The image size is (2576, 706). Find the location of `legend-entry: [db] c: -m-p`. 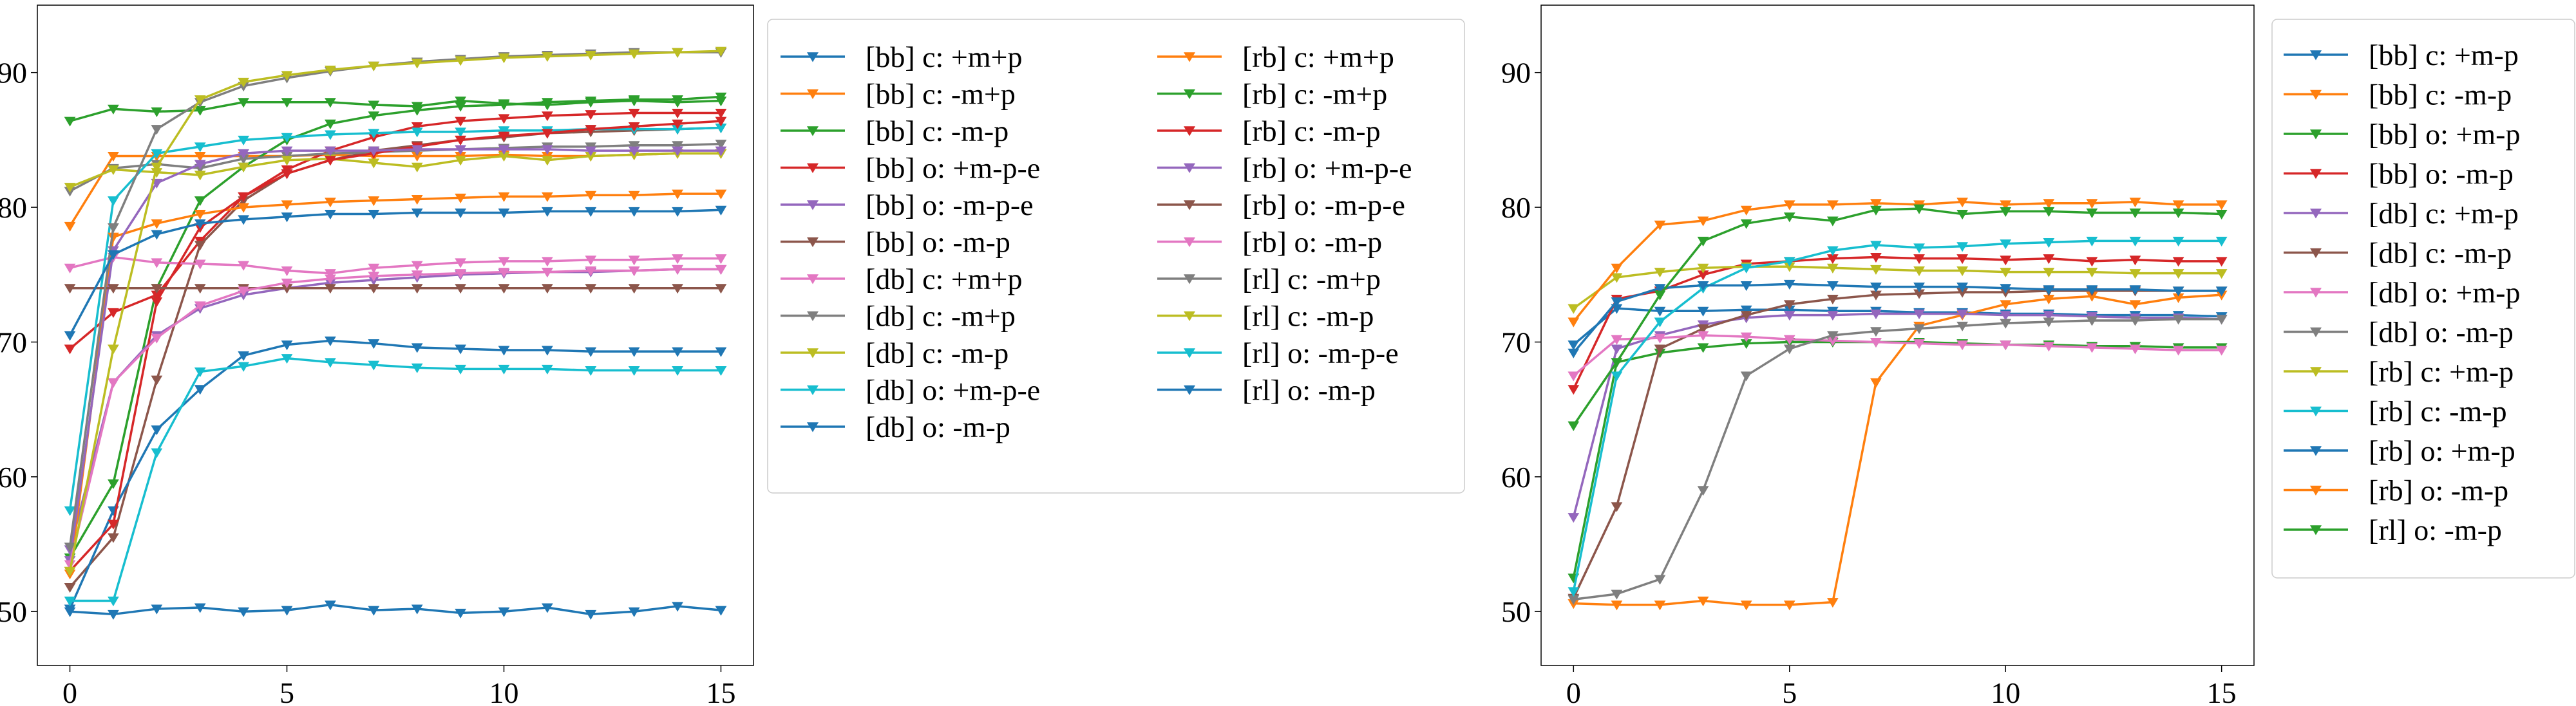

legend-entry: [db] c: -m-p is located at coordinates (895, 353).